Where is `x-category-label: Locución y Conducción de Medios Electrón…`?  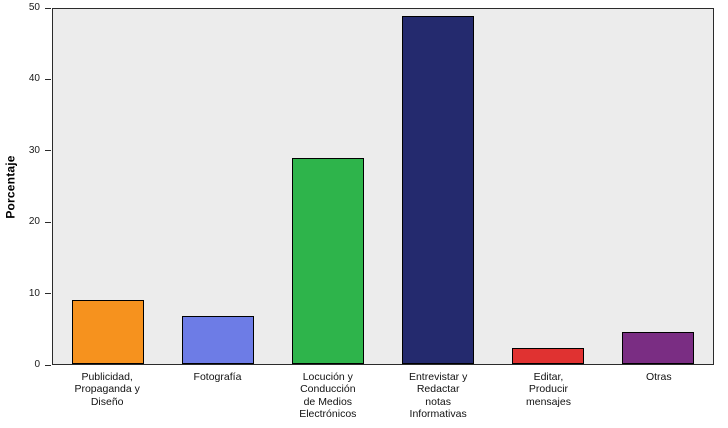 x-category-label: Locución y Conducción de Medios Electrón… is located at coordinates (328, 396).